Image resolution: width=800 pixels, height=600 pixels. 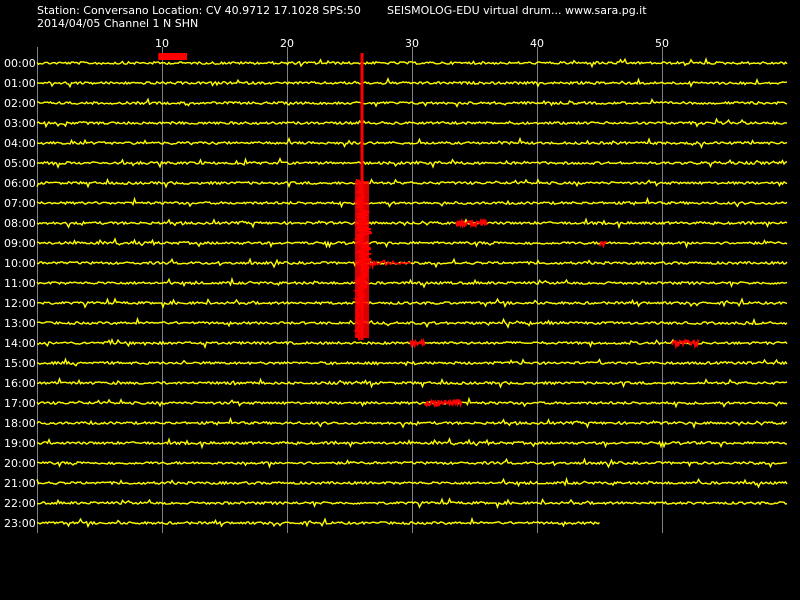 I want to click on hour-label: 21:00, so click(x=20, y=483).